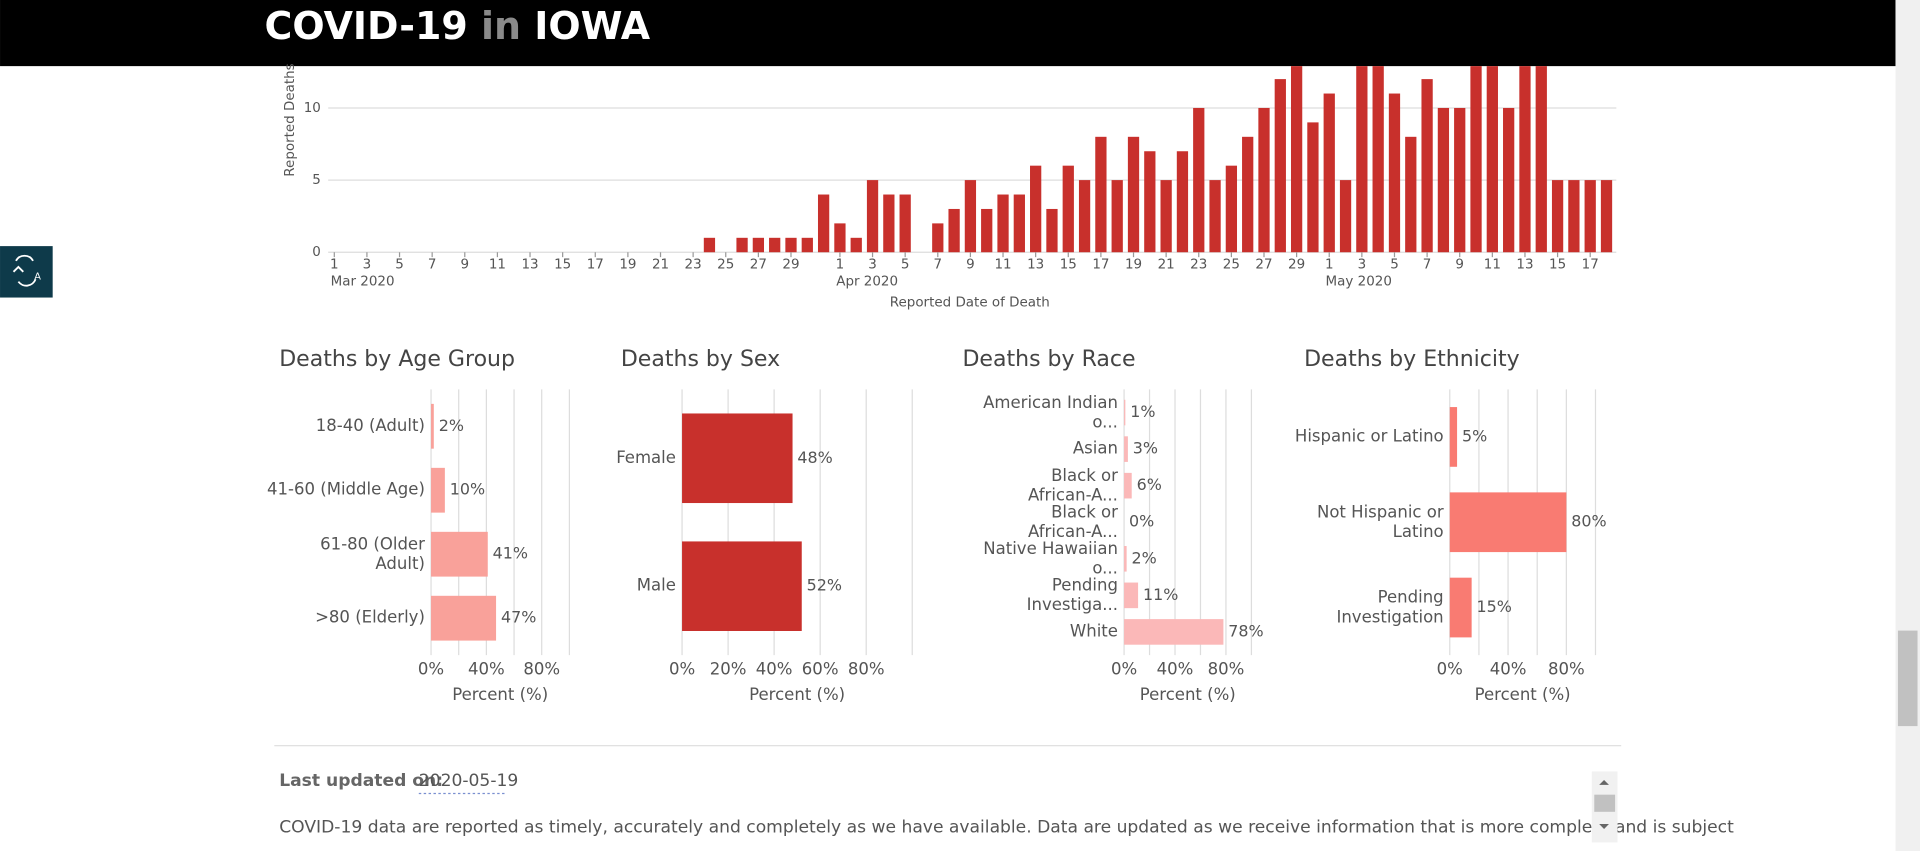 The image size is (1920, 851). I want to click on category-label: Pending Investigation, so click(1389, 606).